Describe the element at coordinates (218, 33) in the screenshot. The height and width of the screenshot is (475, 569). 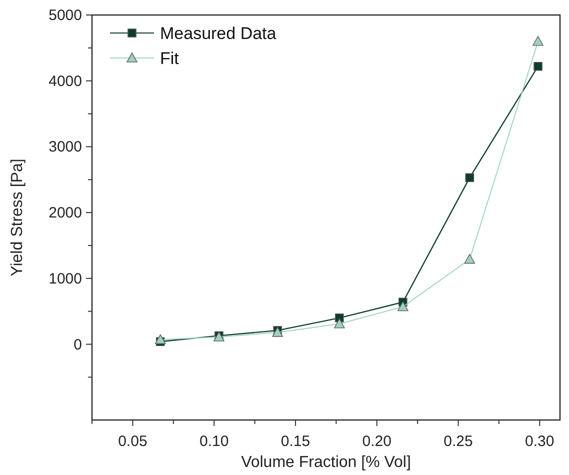
I see `legend-label: Measured Data` at that location.